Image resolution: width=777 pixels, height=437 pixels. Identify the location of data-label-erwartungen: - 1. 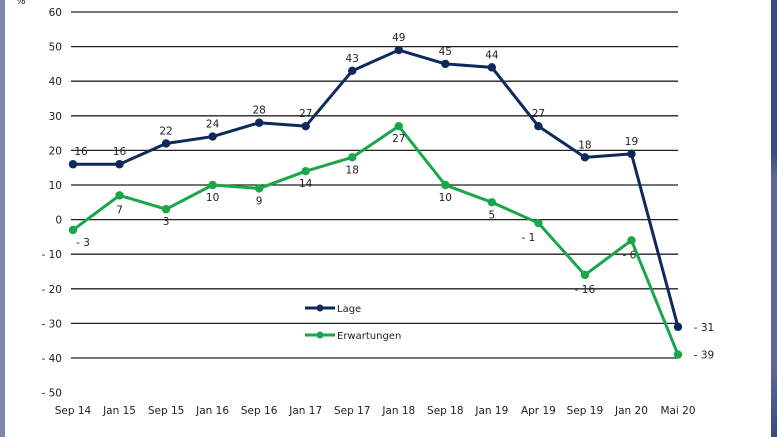
(528, 238).